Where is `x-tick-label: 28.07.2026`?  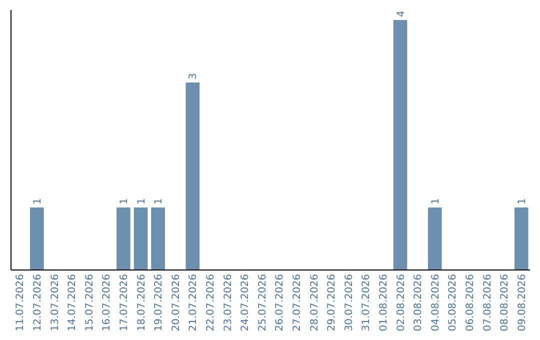
x-tick-label: 28.07.2026 is located at coordinates (314, 303).